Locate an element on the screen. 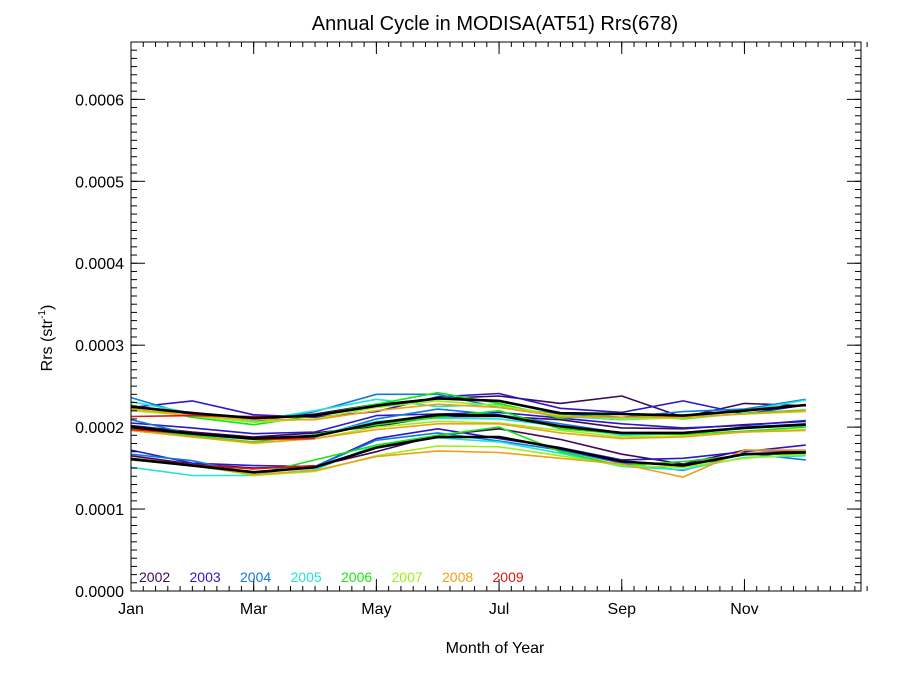  x-tick-label: May is located at coordinates (376, 609).